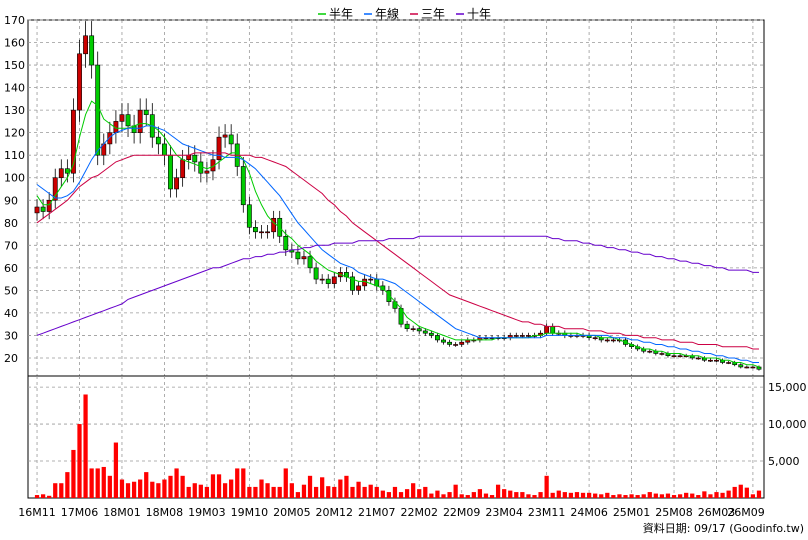 This screenshot has width=808, height=540. I want to click on price-tick-label: 150, so click(14, 65).